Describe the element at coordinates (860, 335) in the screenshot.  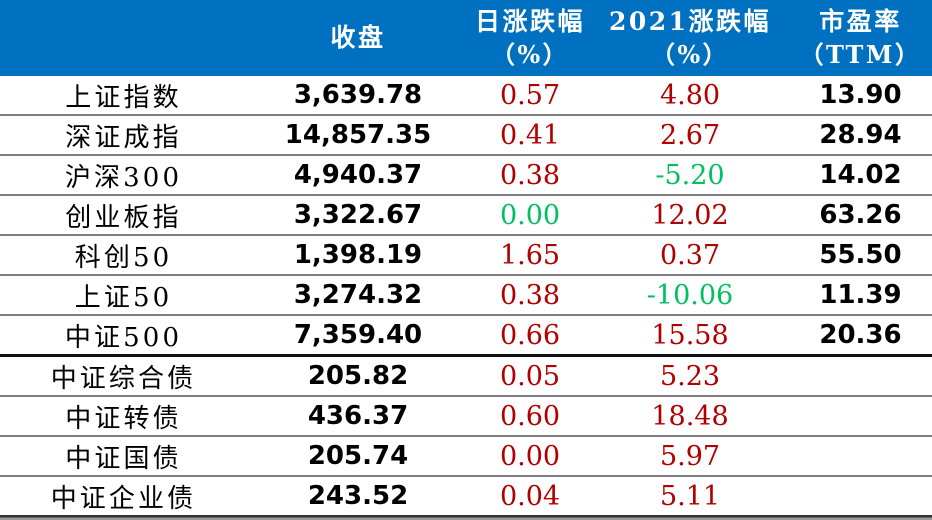
I see `cell-pe-ratio: 20.36` at that location.